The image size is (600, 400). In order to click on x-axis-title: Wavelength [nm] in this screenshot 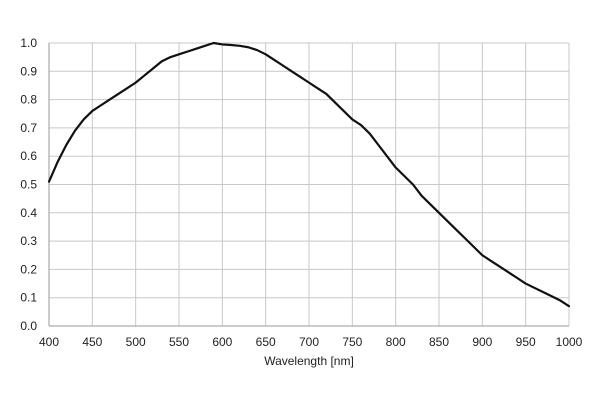, I will do `click(309, 361)`.